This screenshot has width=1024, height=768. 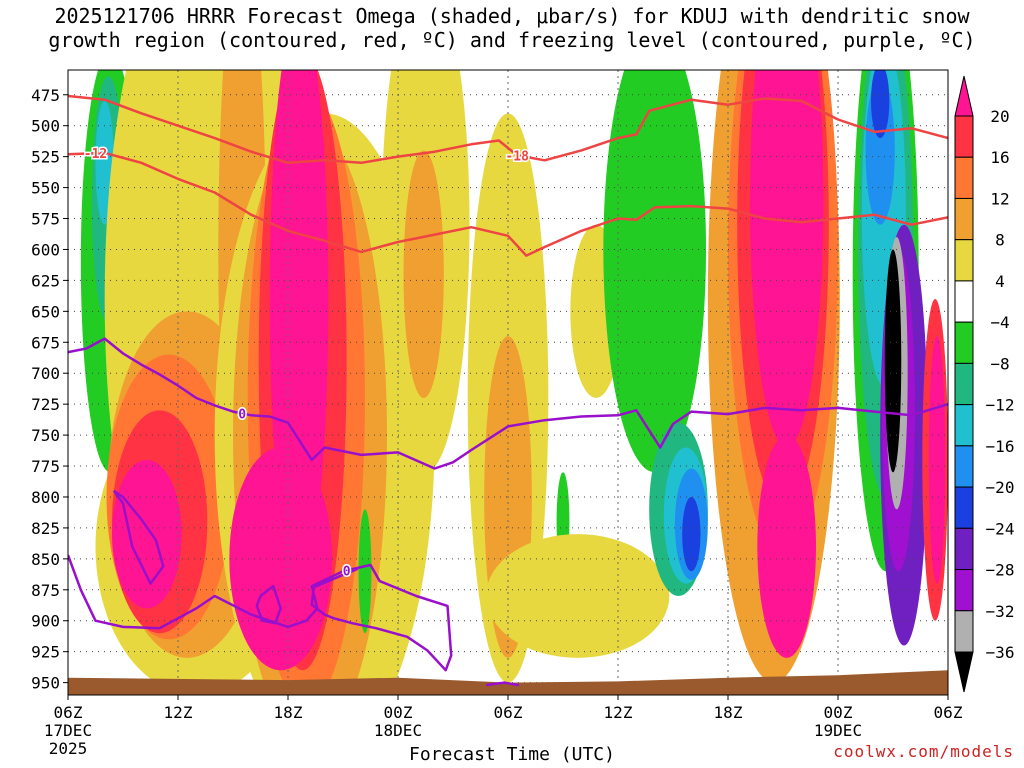 What do you see at coordinates (68, 748) in the screenshot?
I see `x-tick-year-label: 2025` at bounding box center [68, 748].